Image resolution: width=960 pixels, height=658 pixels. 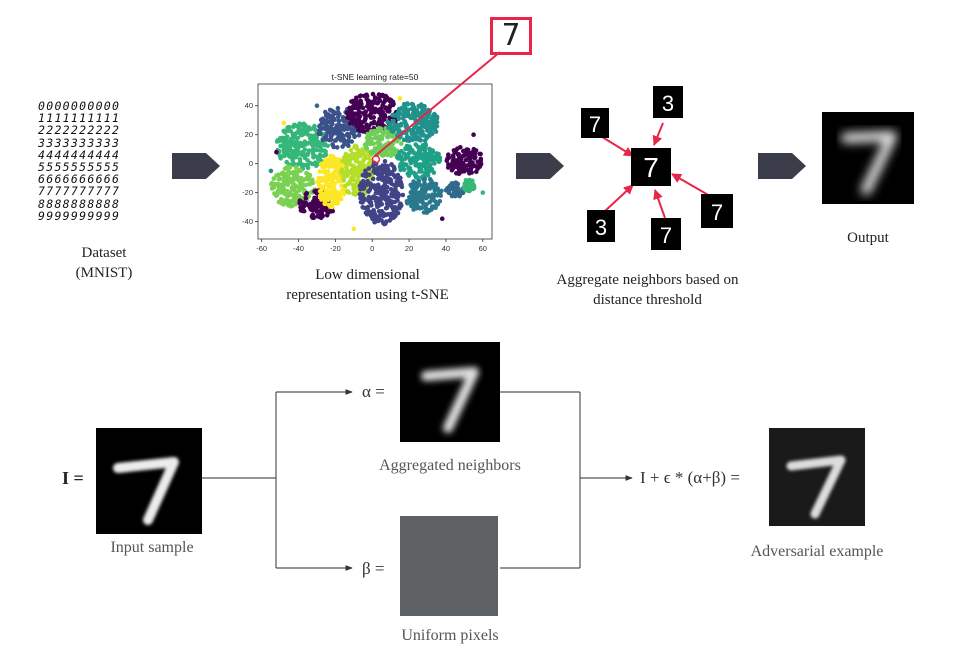 What do you see at coordinates (104, 273) in the screenshot?
I see `dataset-caption-line2: (MNIST)` at bounding box center [104, 273].